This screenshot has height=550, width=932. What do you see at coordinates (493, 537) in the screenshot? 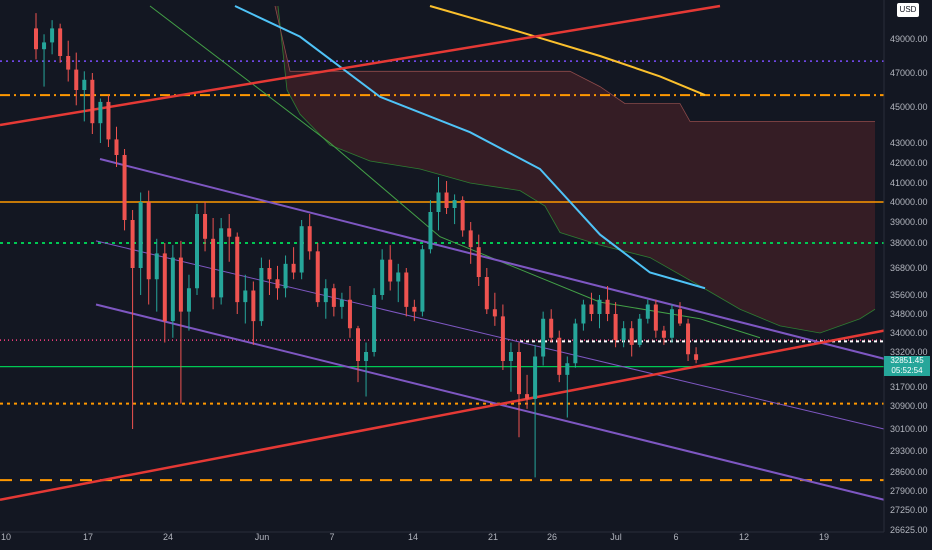
I see `date-tick-label: 21` at bounding box center [493, 537].